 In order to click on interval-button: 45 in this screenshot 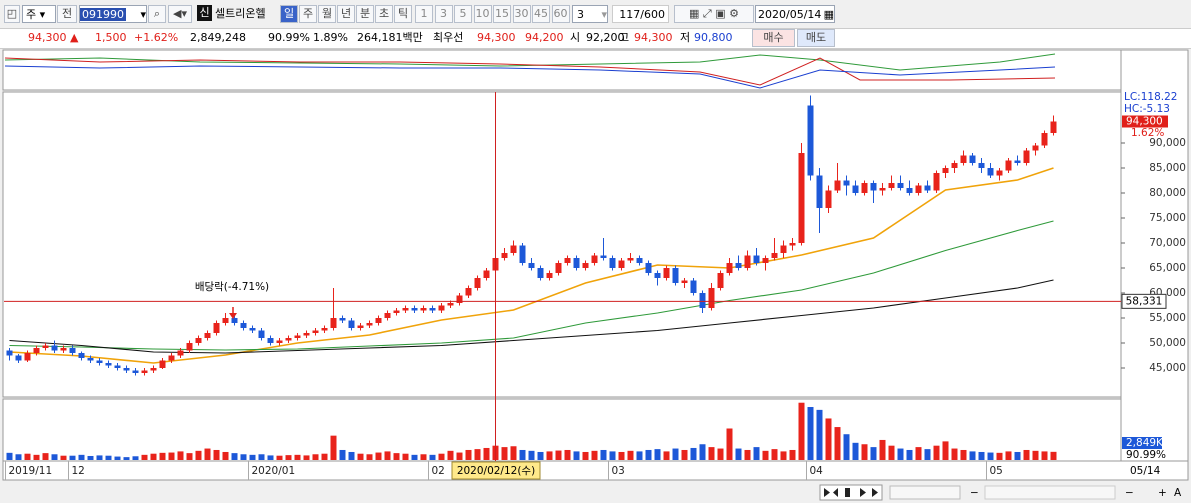, I will do `click(541, 14)`.